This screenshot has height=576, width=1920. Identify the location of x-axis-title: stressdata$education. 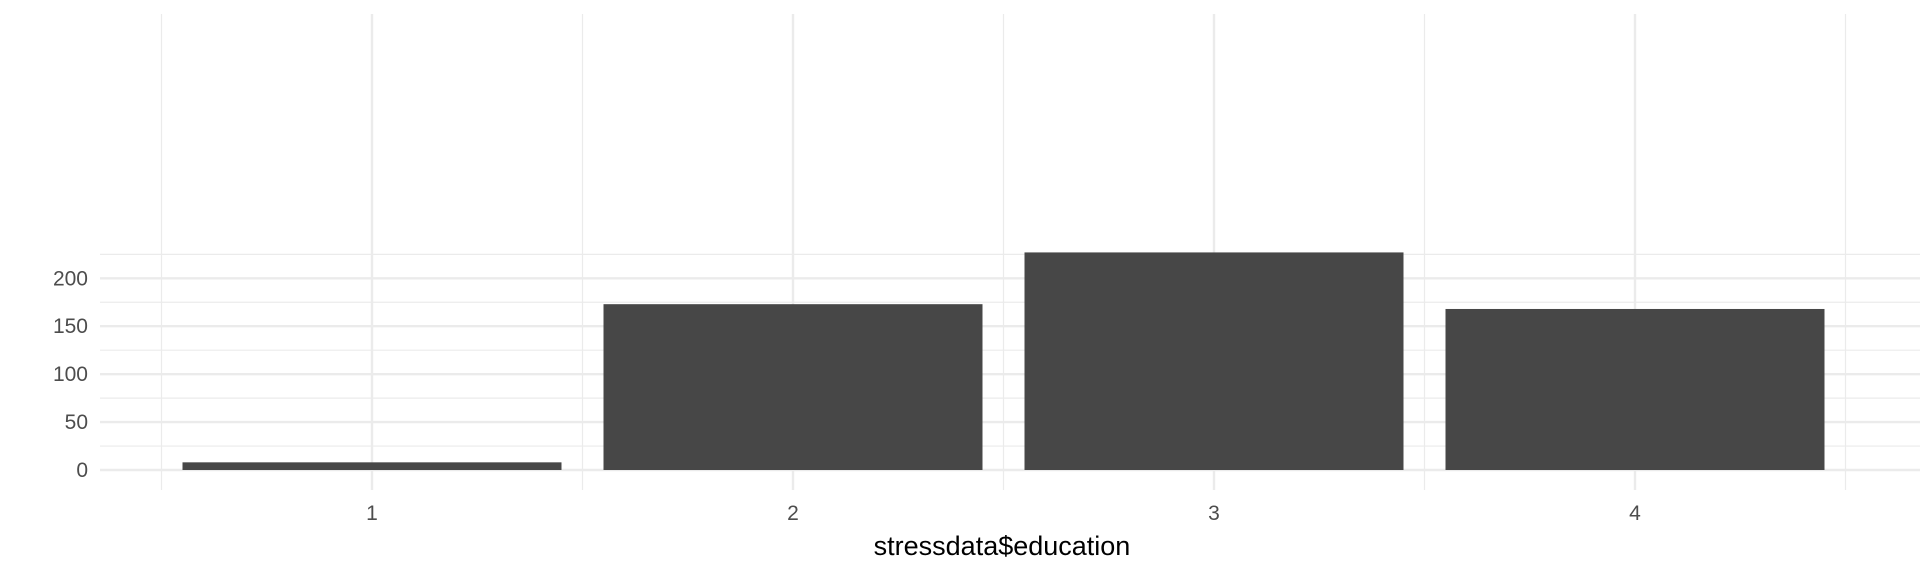
(1002, 546).